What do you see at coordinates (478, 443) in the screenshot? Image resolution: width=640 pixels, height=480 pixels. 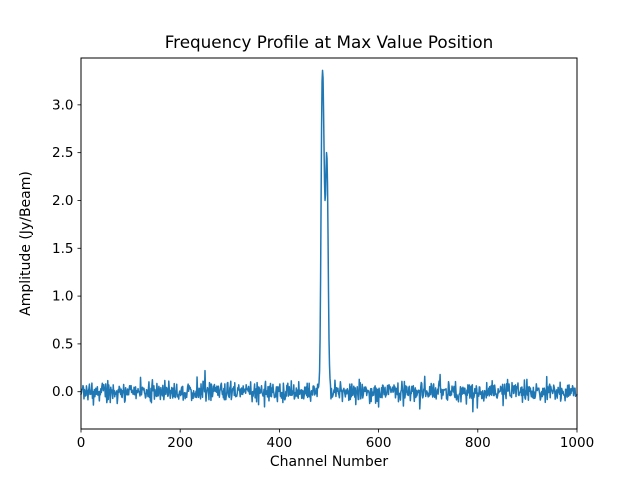 I see `x-tick-label: 800` at bounding box center [478, 443].